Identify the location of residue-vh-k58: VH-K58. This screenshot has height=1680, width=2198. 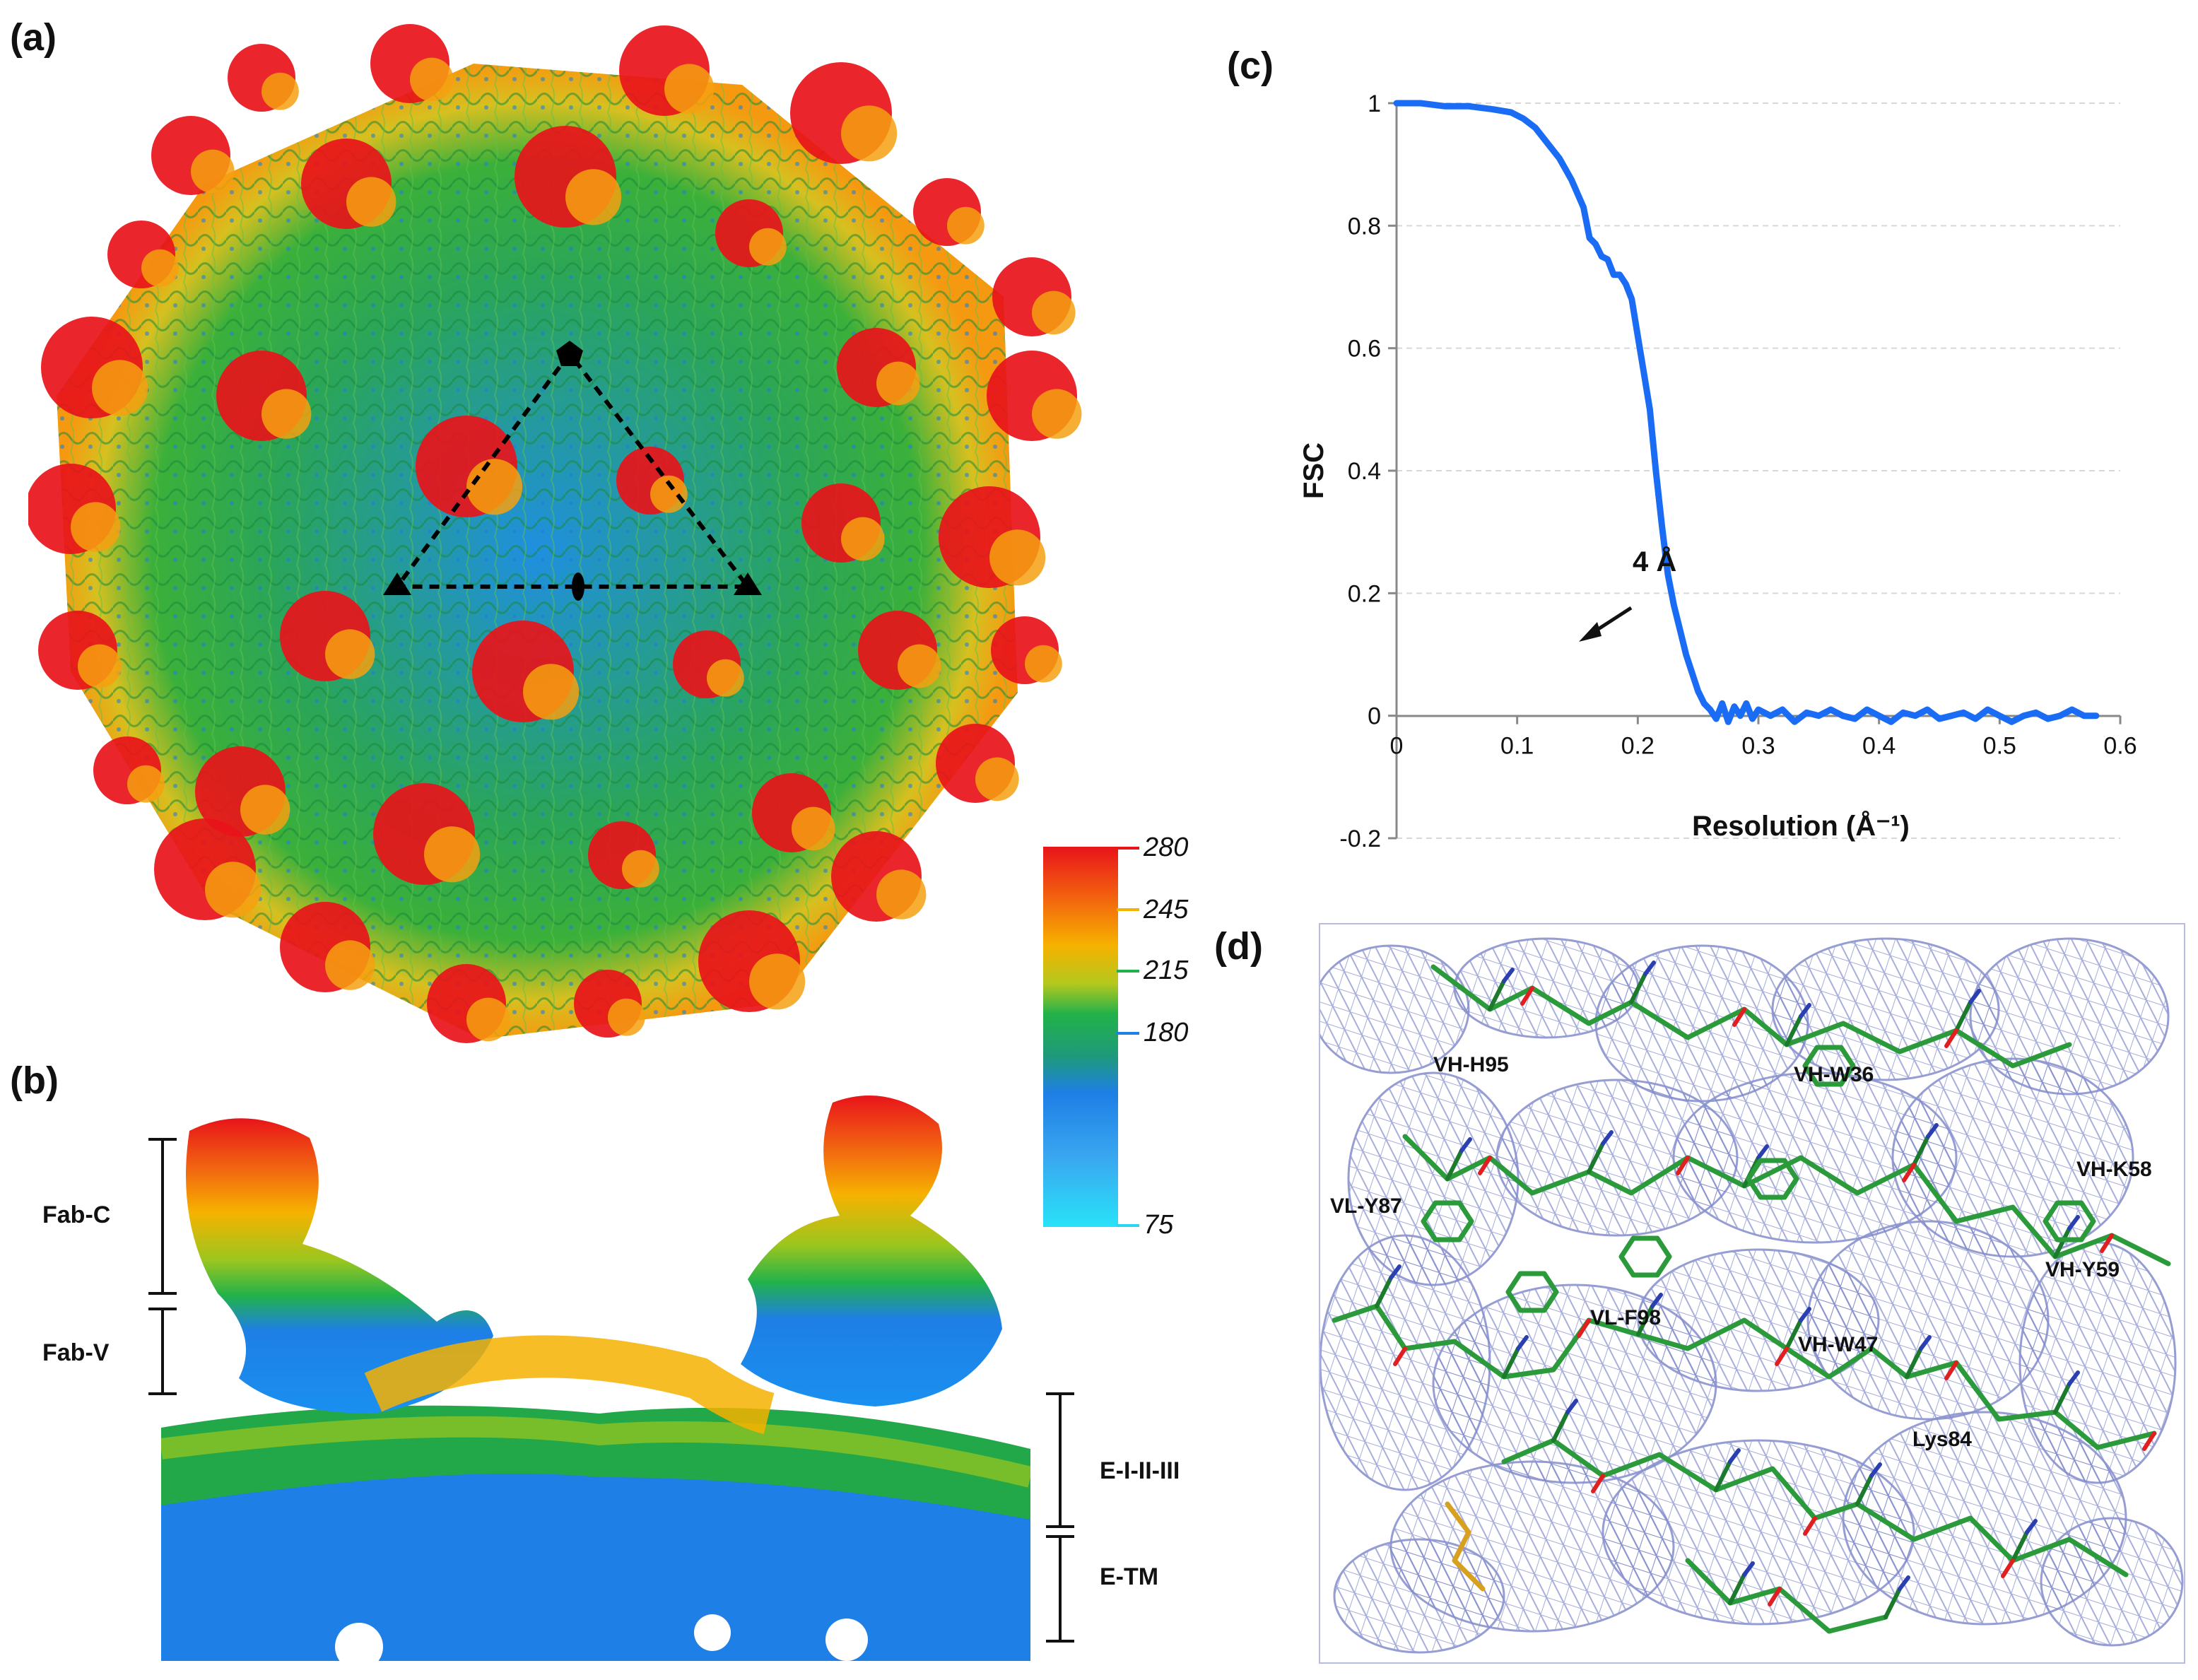
(2114, 1169).